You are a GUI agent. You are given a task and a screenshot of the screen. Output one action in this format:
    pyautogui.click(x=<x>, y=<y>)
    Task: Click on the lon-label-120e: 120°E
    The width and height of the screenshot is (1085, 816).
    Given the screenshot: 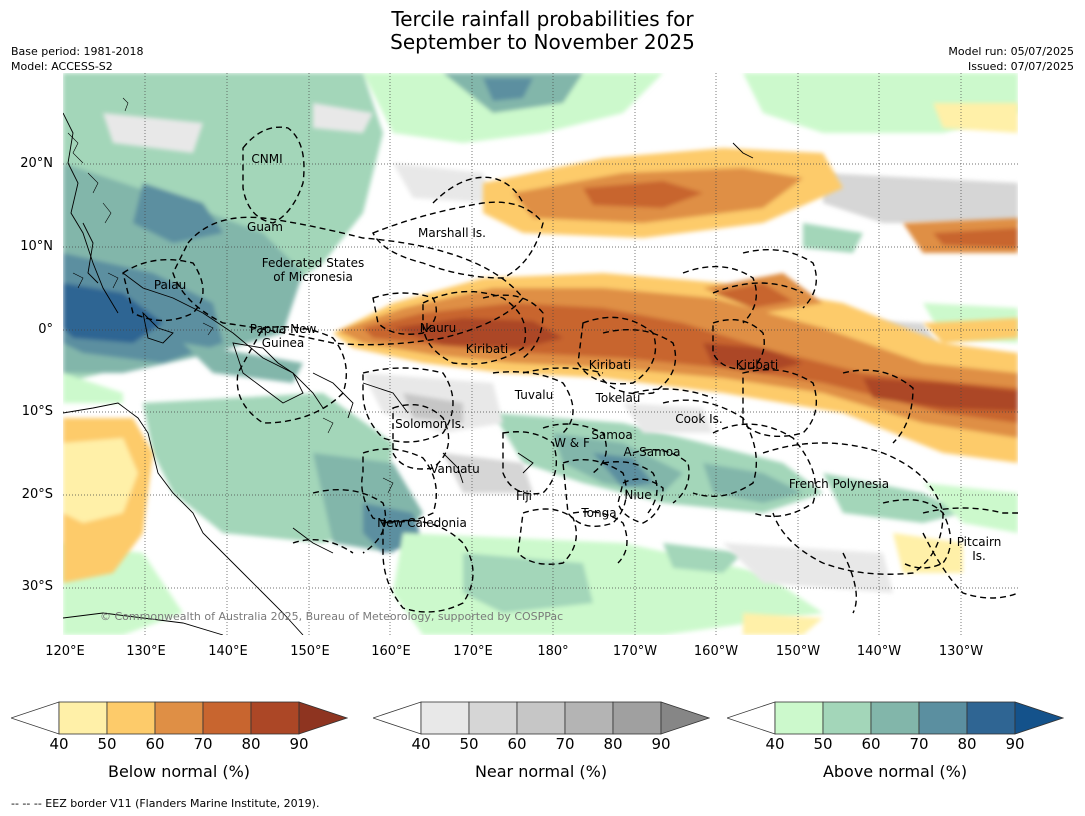 What is the action you would take?
    pyautogui.click(x=65, y=651)
    